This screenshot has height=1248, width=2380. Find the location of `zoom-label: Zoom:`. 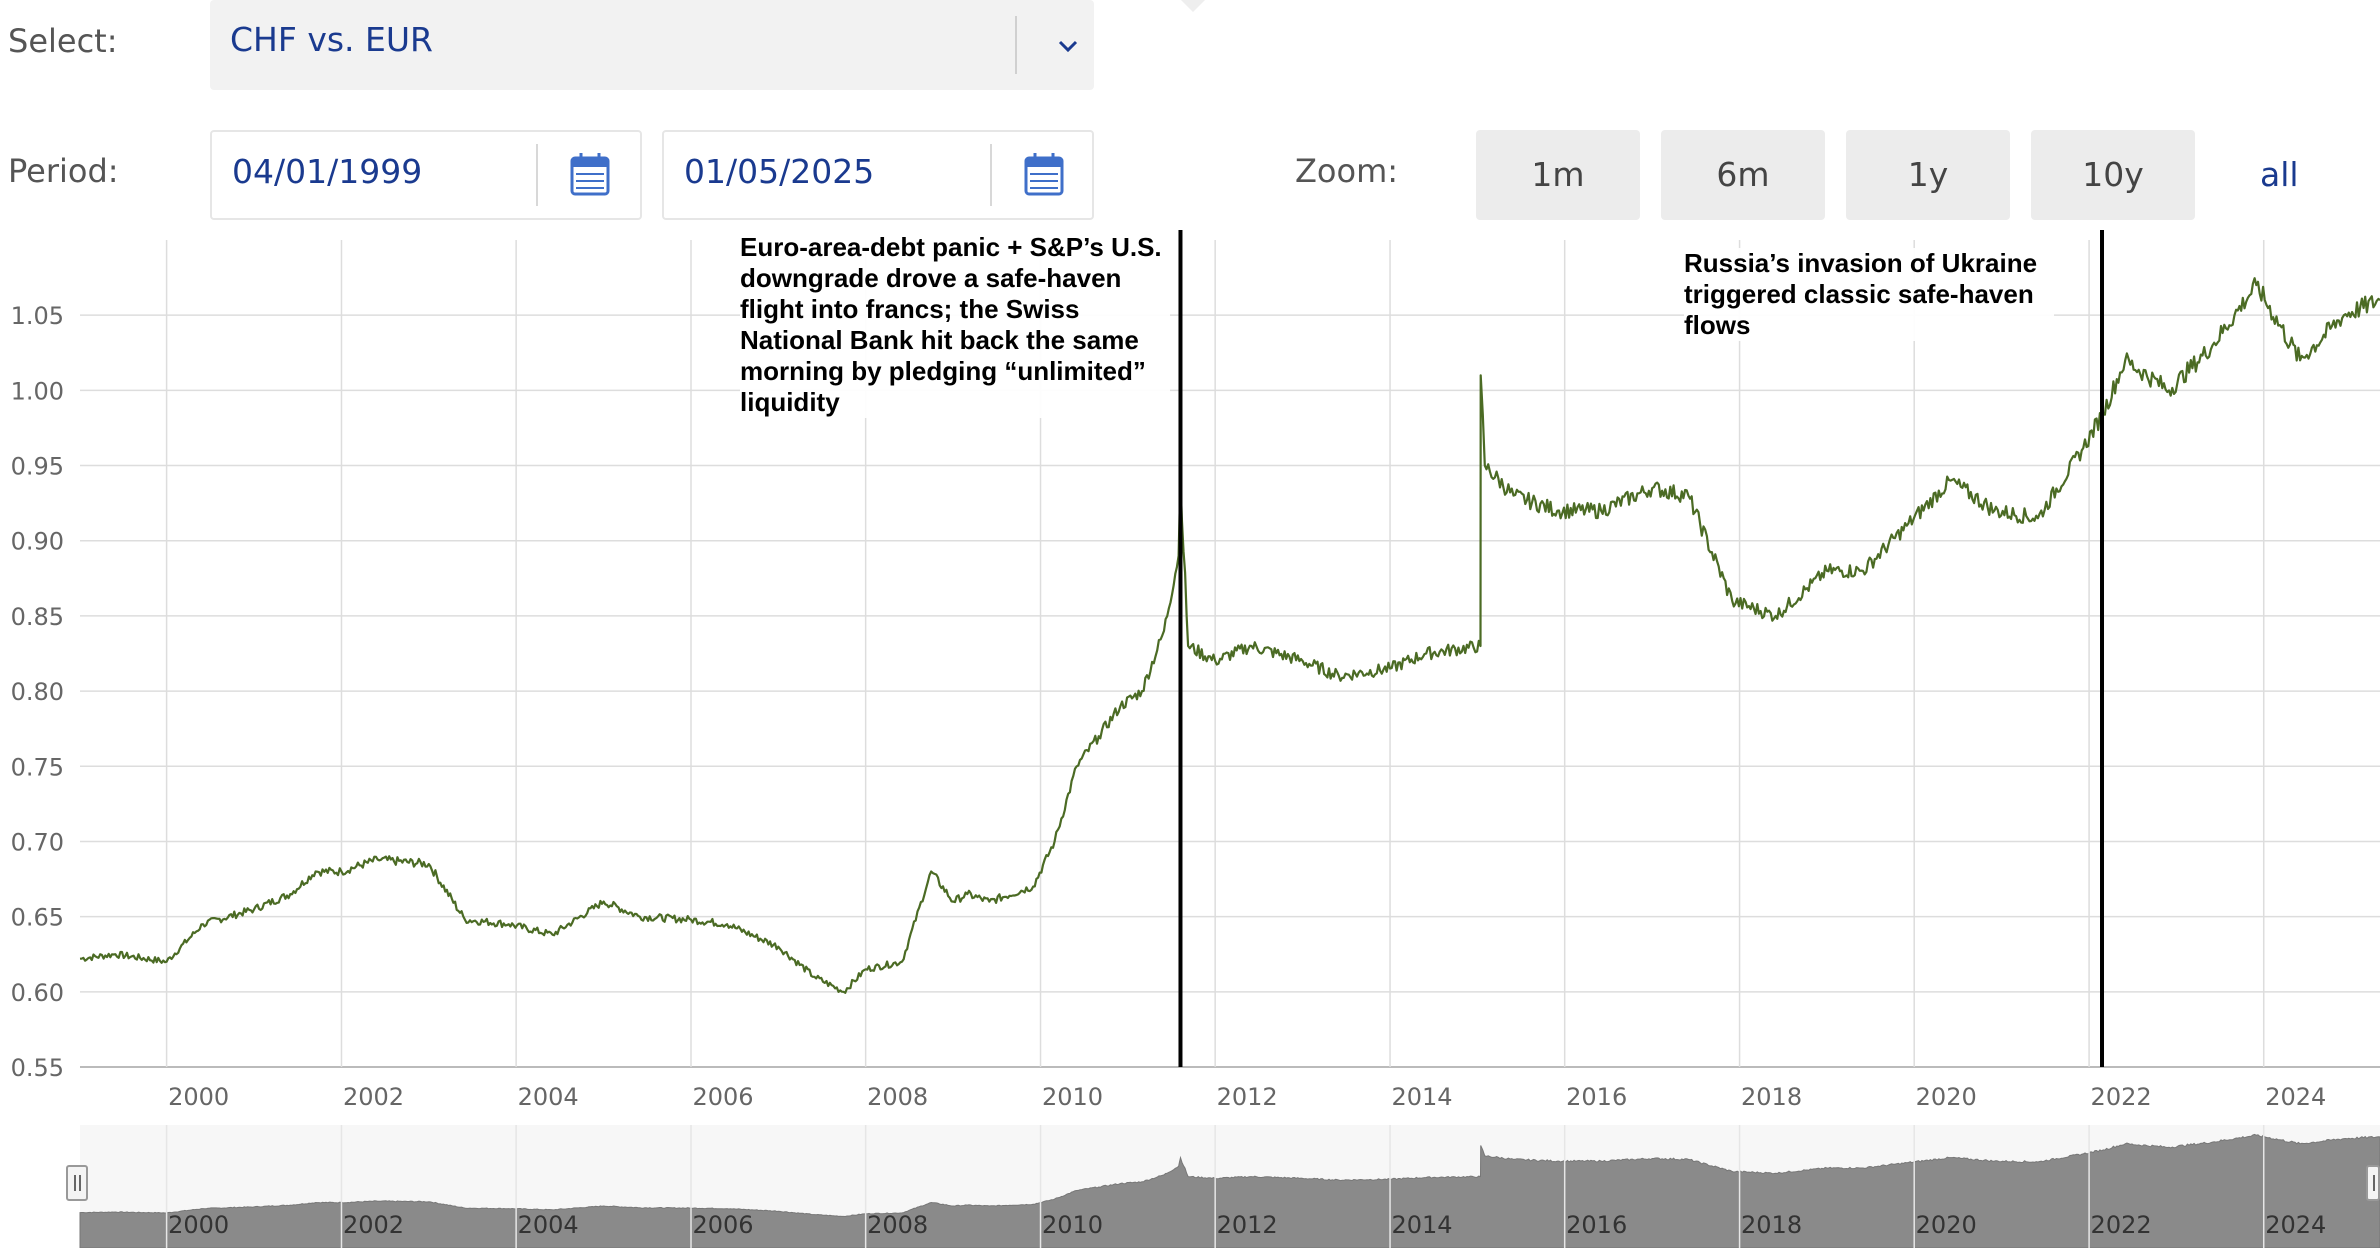

zoom-label: Zoom: is located at coordinates (1347, 171).